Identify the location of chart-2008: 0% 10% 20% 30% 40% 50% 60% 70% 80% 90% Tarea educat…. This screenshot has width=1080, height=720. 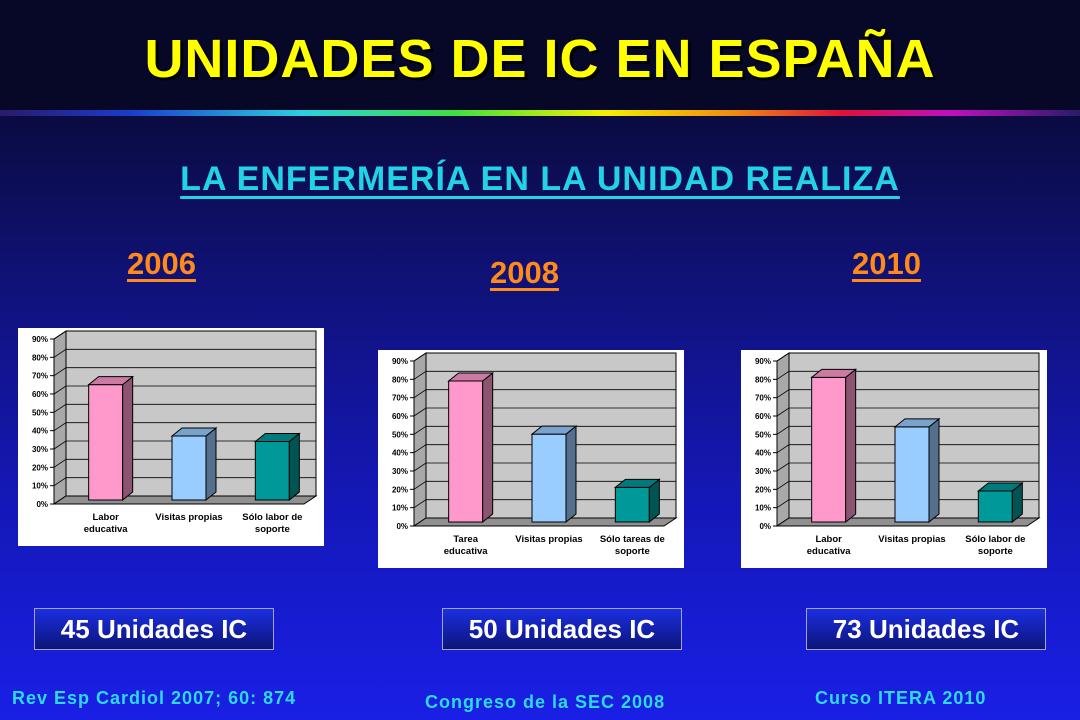
(531, 459).